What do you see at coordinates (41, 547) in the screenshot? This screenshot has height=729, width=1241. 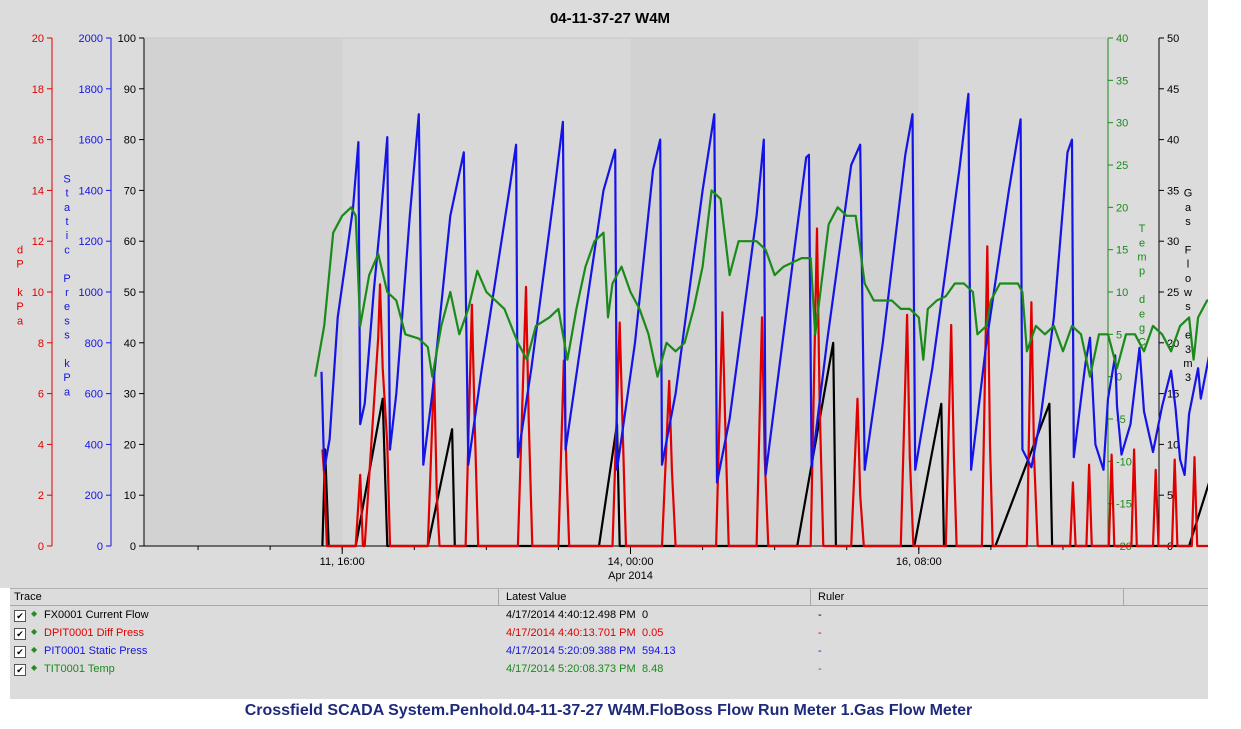 I see `dp-tick-label: 0` at bounding box center [41, 547].